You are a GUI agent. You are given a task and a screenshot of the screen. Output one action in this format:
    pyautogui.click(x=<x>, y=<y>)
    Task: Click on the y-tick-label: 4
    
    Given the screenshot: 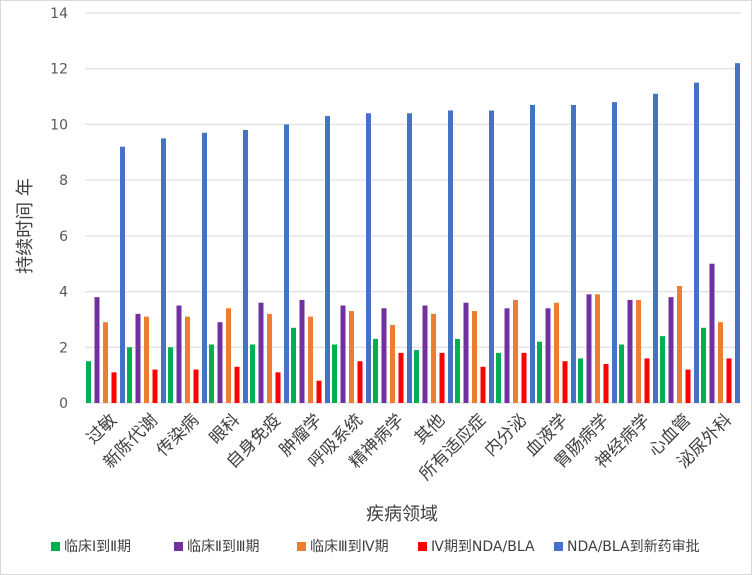 What is the action you would take?
    pyautogui.click(x=63, y=293)
    